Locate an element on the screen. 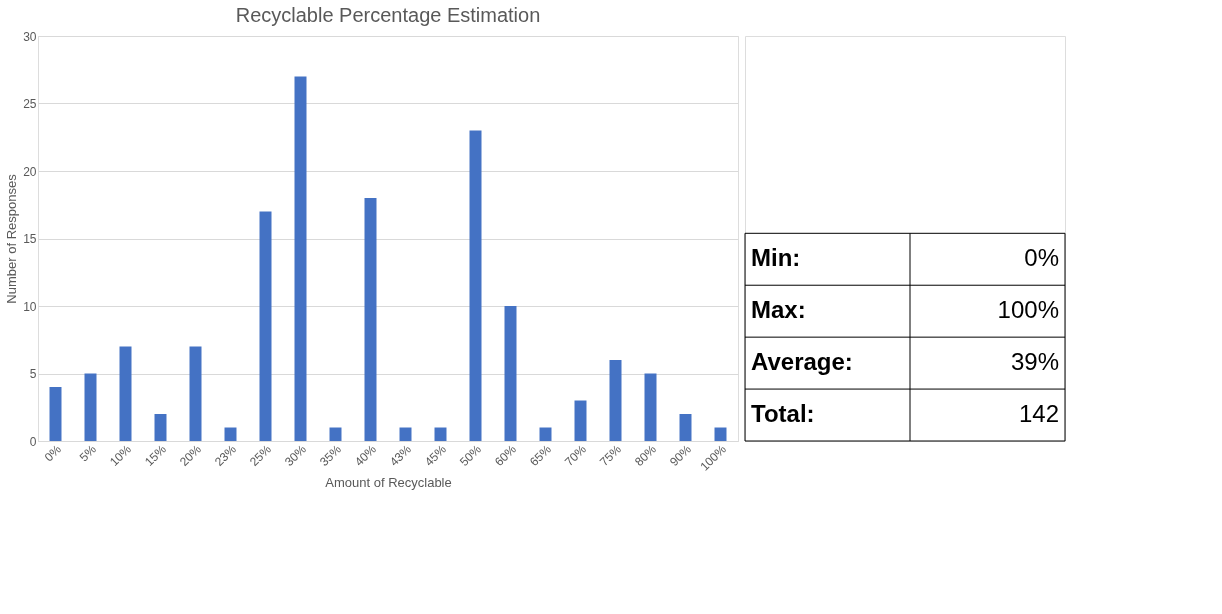 Image resolution: width=1222 pixels, height=614 pixels. x-tick-label: 20% is located at coordinates (191, 455).